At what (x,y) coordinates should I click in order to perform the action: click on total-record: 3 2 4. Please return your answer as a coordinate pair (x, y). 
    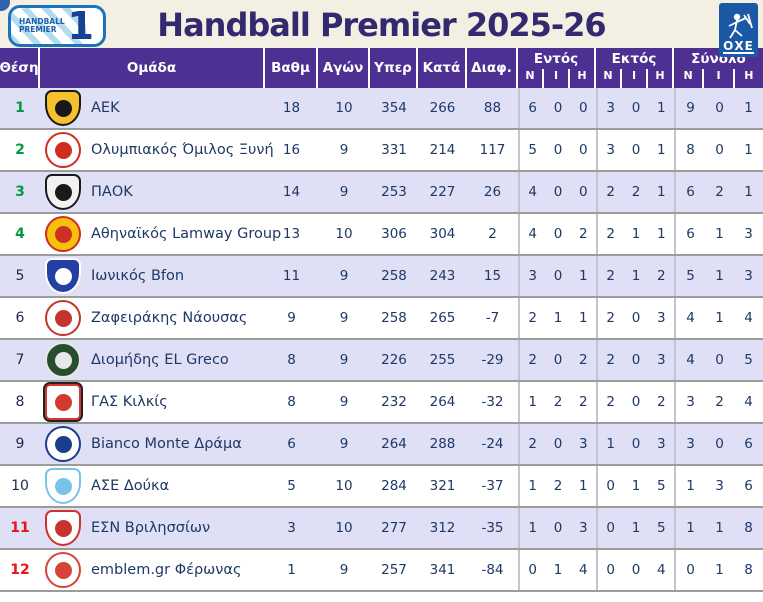
    Looking at the image, I should click on (718, 402).